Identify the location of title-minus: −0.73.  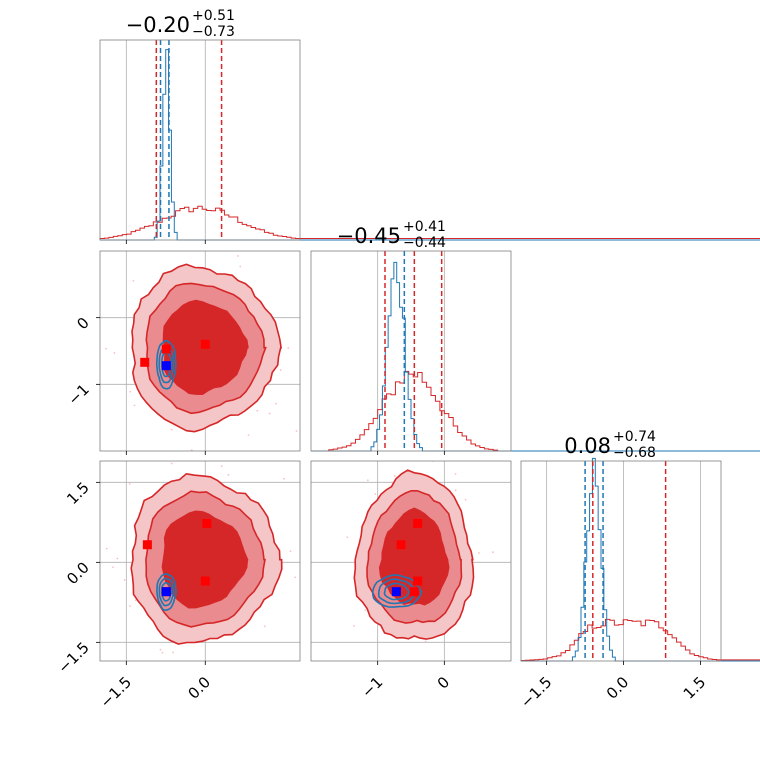
(213, 32).